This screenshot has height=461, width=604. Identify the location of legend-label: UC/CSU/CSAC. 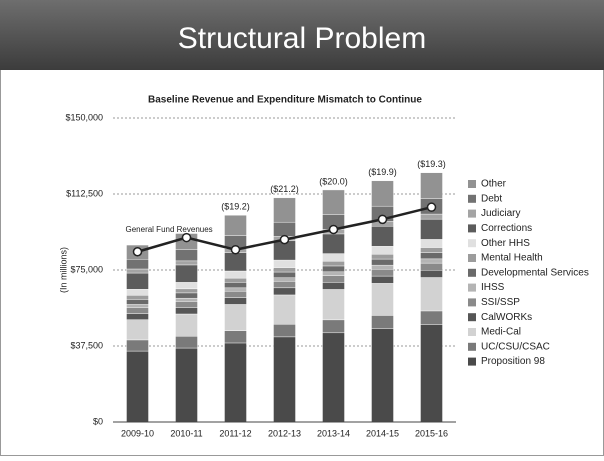
(515, 346).